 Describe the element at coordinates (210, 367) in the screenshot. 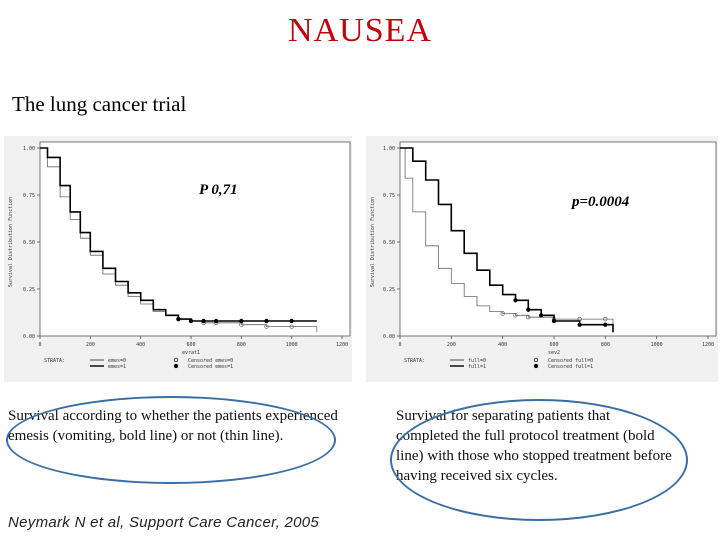

I see `legend-entry: Censored emes=1` at that location.